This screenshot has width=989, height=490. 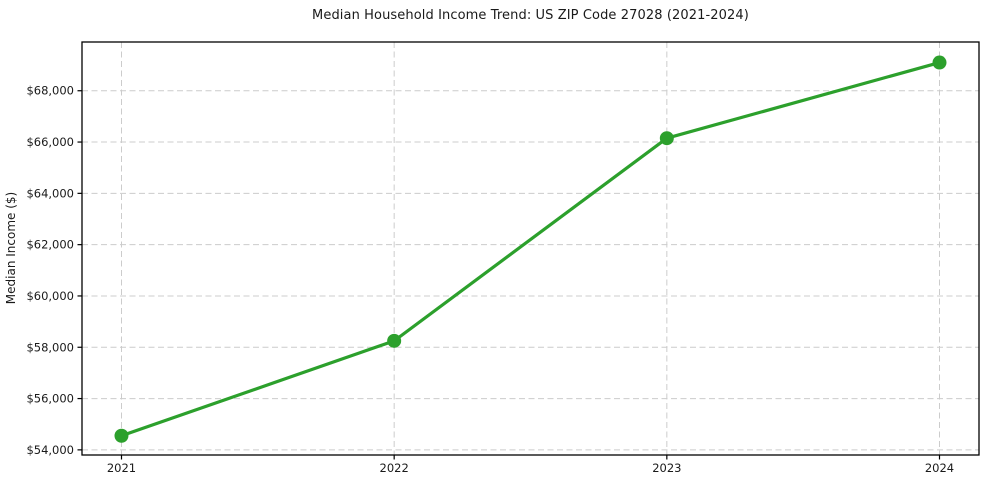 What do you see at coordinates (939, 468) in the screenshot?
I see `x-tick-label: 2024` at bounding box center [939, 468].